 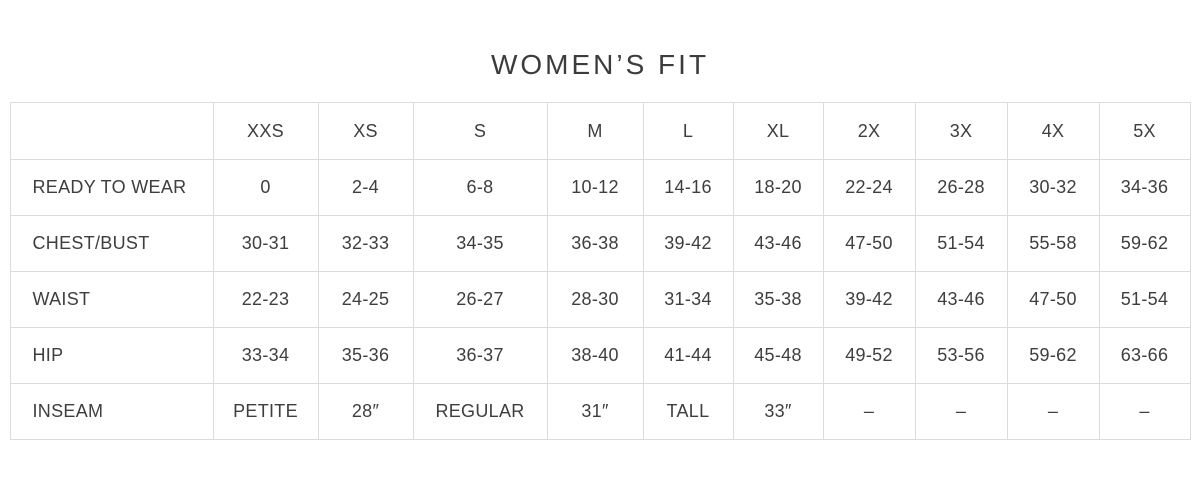 I want to click on size-cell: 26-28, so click(x=961, y=187).